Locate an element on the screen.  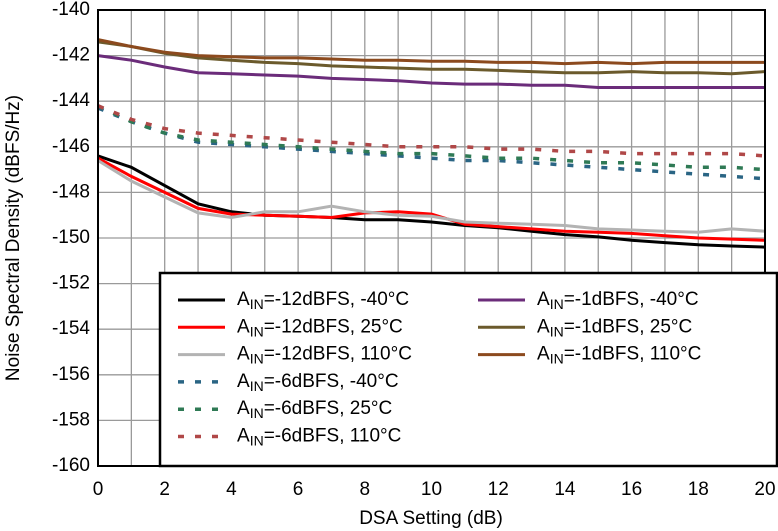
x-tick-label: 8 is located at coordinates (365, 489).